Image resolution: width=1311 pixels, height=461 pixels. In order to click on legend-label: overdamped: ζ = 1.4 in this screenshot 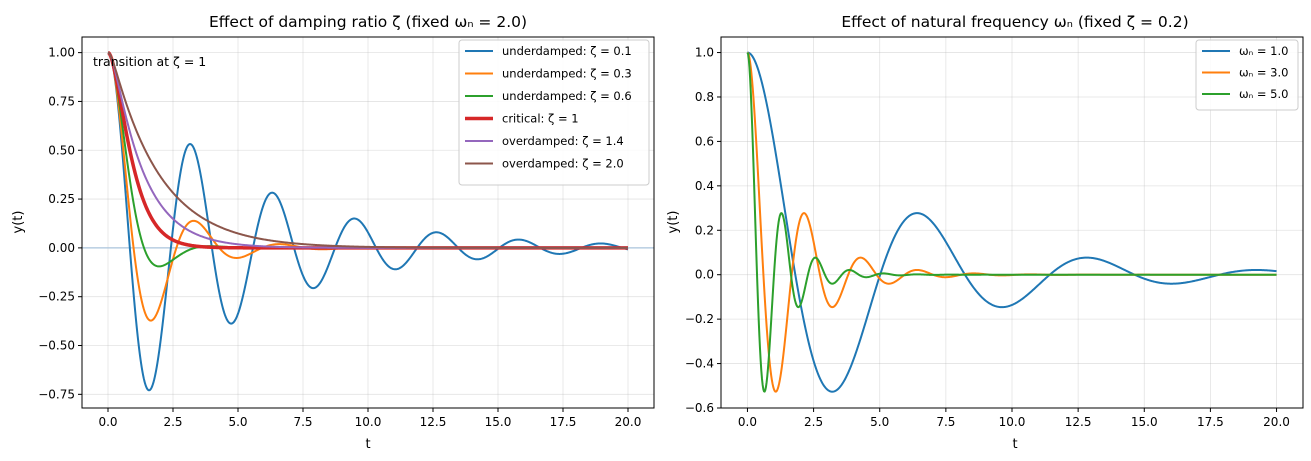, I will do `click(563, 141)`.